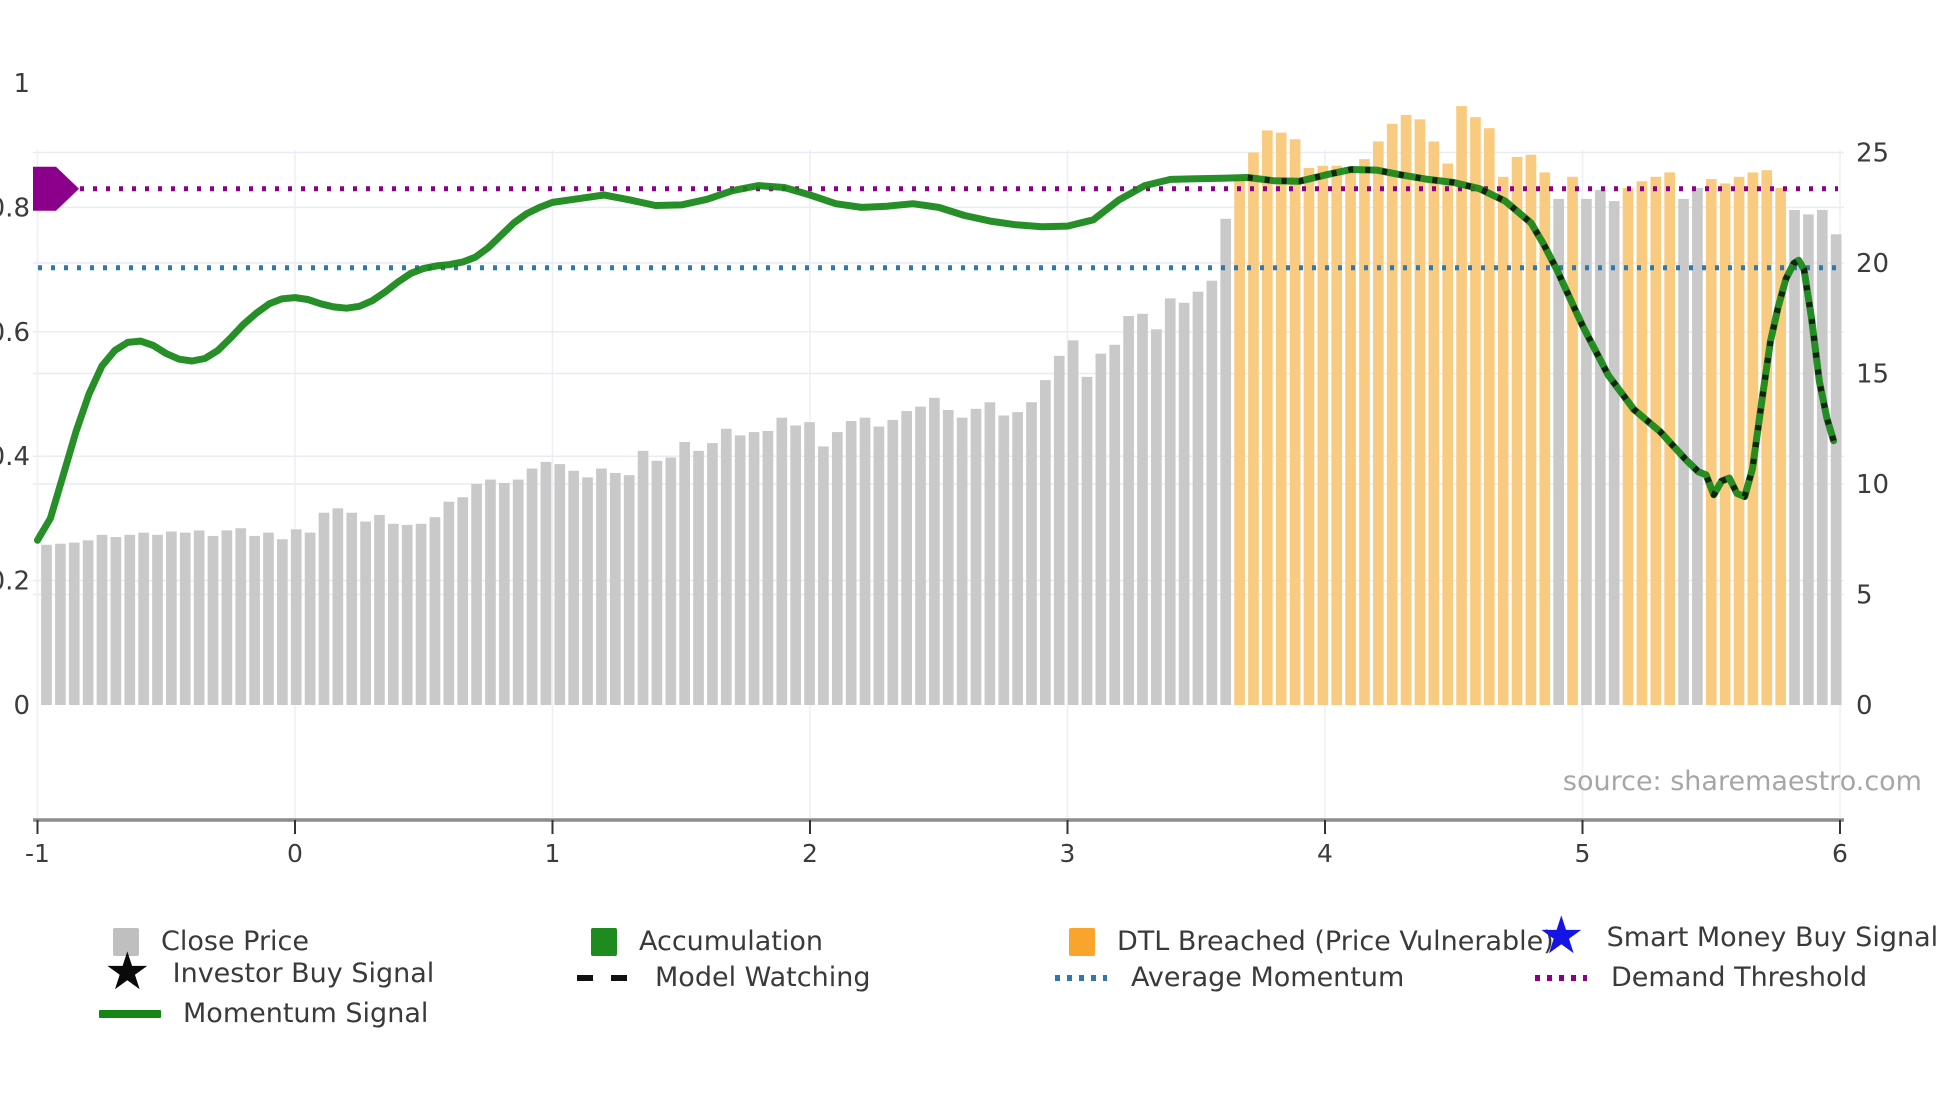 This screenshot has width=1960, height=1102. Describe the element at coordinates (1068, 853) in the screenshot. I see `x-tick-label: 3` at that location.